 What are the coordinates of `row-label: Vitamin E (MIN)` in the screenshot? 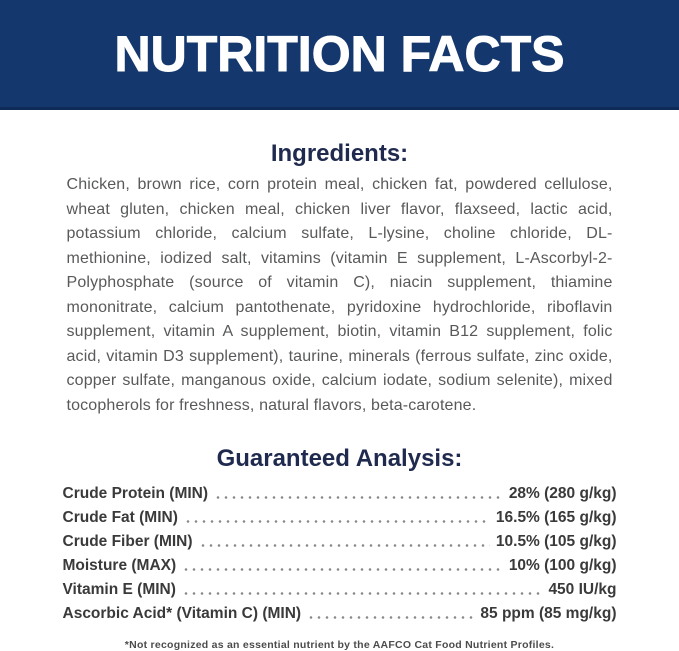 It's located at (119, 589).